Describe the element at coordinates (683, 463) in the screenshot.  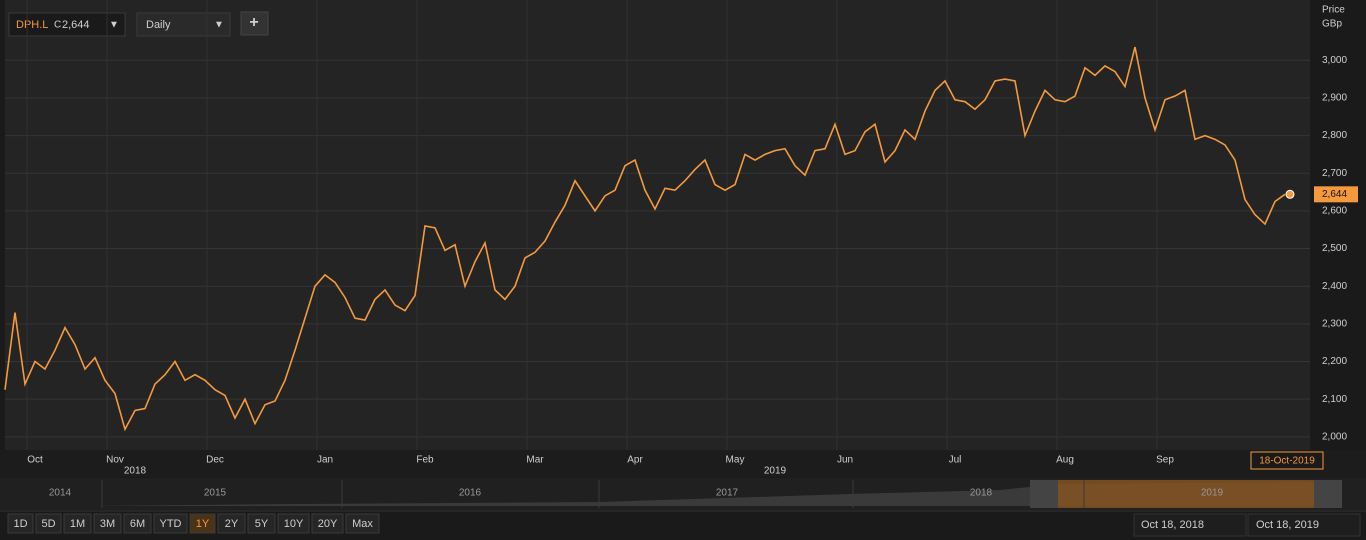
I see `x-axis-area` at that location.